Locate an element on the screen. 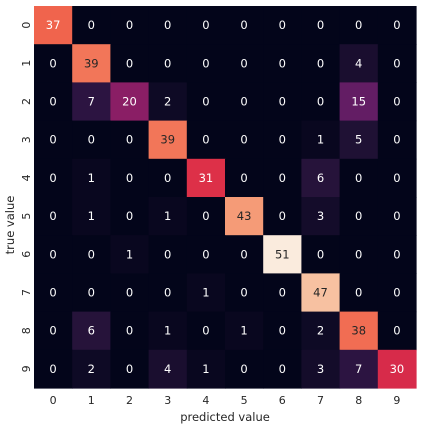  cell-value-6-6: 51 is located at coordinates (282, 254).